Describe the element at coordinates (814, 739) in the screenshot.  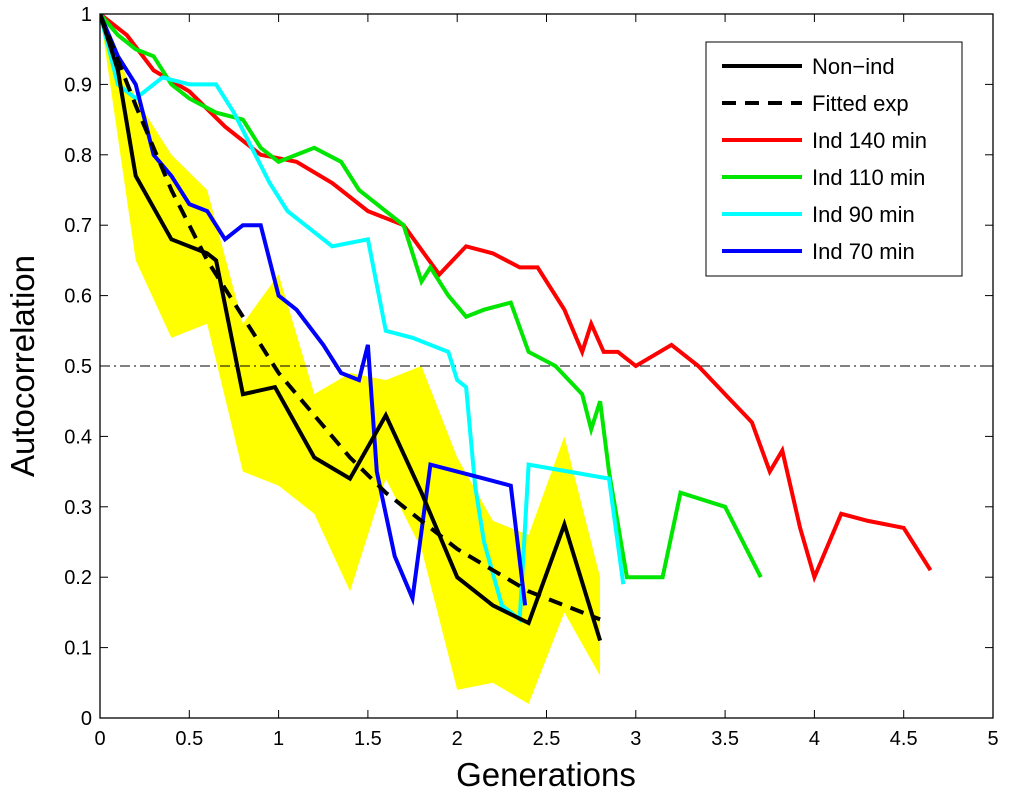
I see `x-tick-label: 4` at that location.